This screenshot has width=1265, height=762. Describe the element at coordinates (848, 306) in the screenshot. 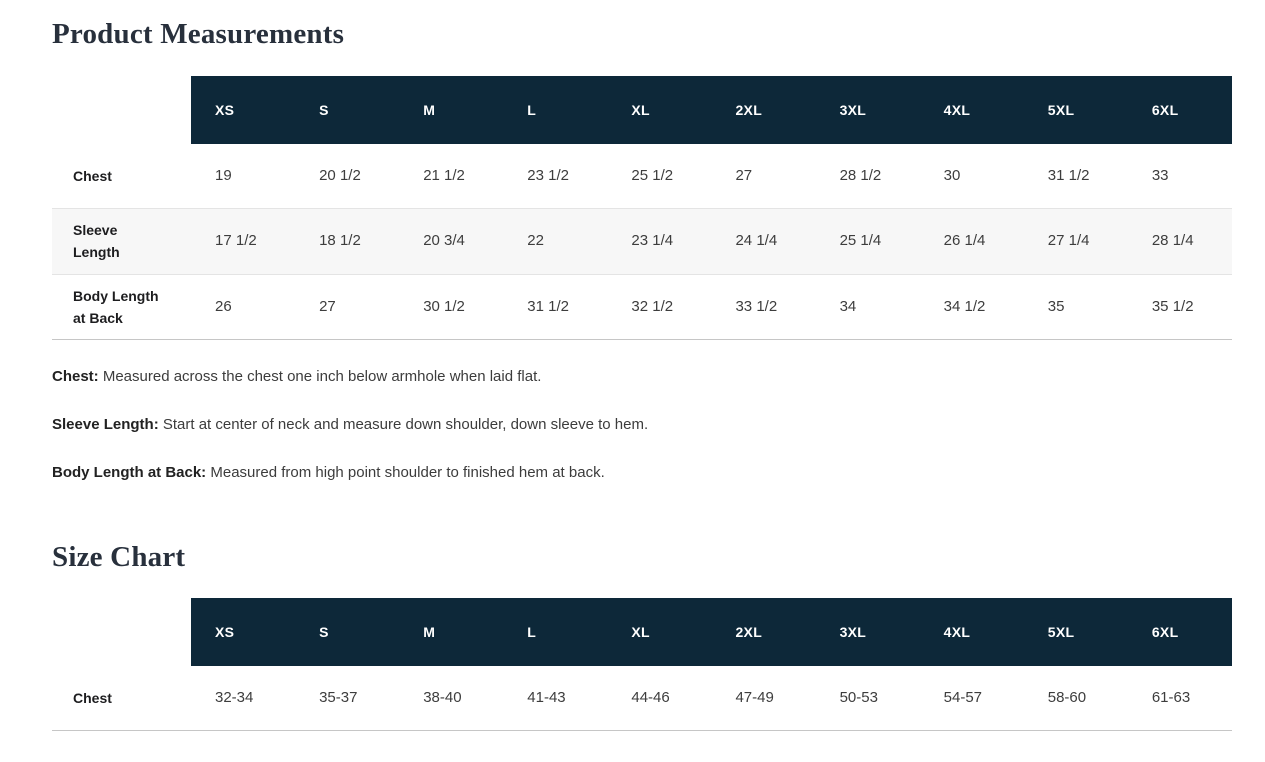

I see `measurement-value: 34` at that location.